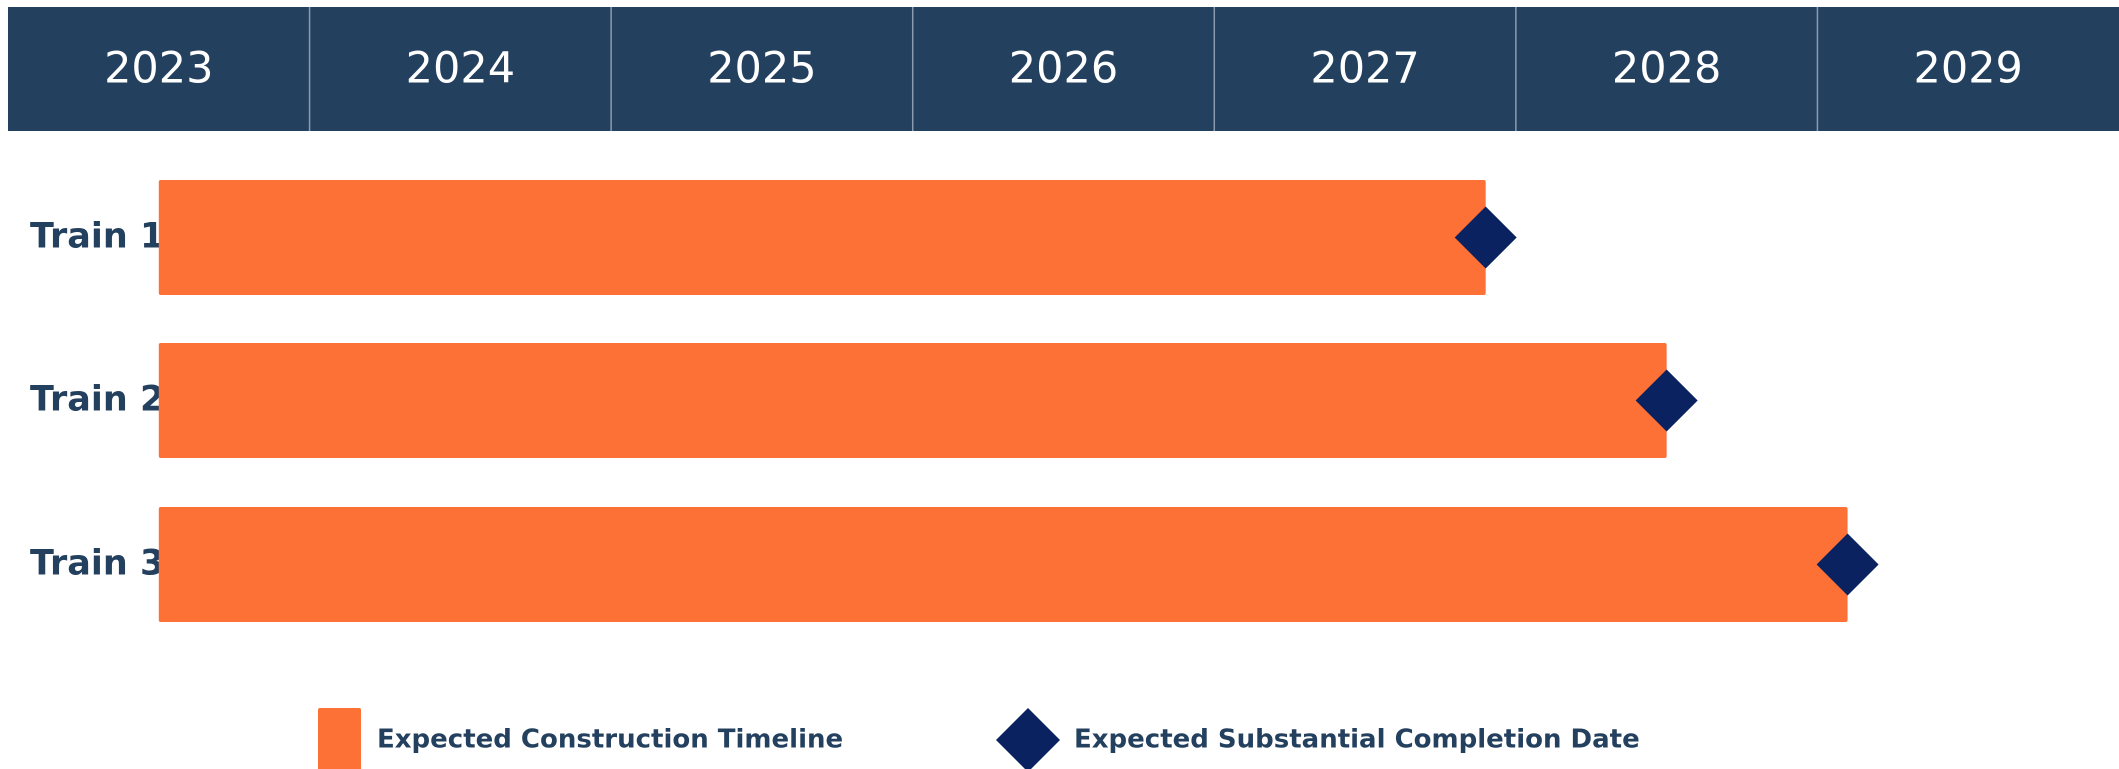  What do you see at coordinates (97, 400) in the screenshot?
I see `row-label: Train 2` at bounding box center [97, 400].